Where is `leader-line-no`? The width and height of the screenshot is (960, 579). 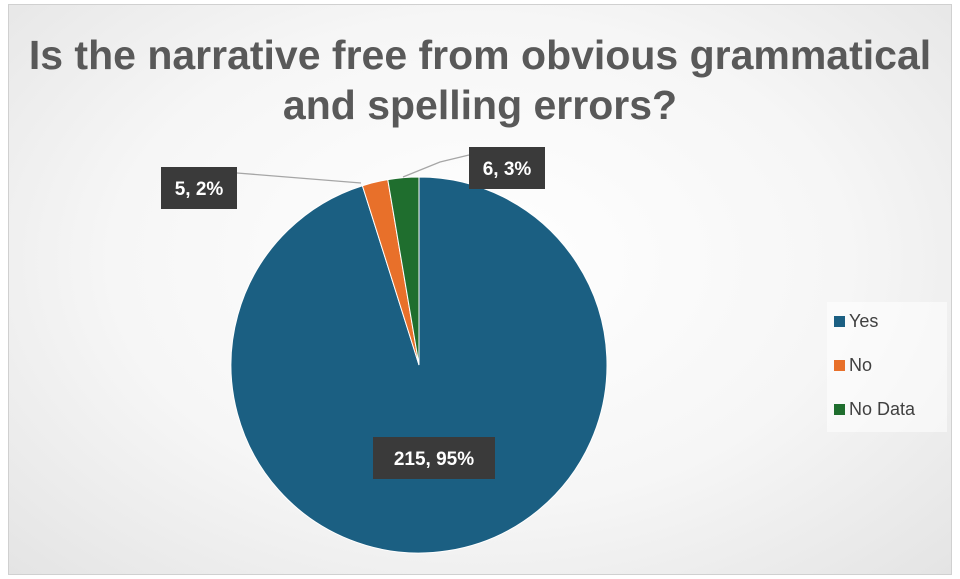 leader-line-no is located at coordinates (299, 178).